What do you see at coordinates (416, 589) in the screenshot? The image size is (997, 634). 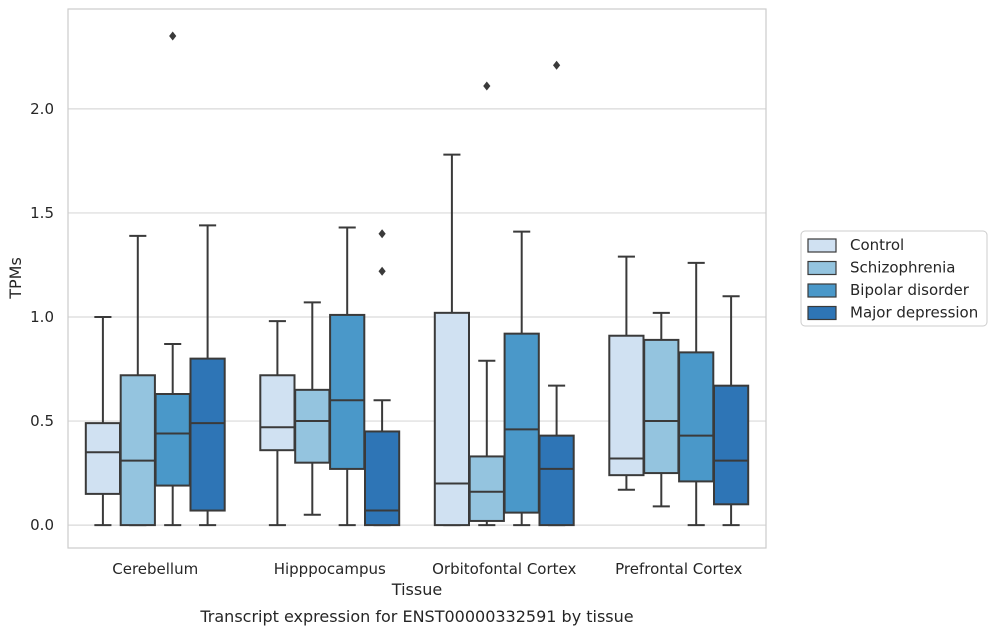 I see `x-axis-title: Tissue` at bounding box center [416, 589].